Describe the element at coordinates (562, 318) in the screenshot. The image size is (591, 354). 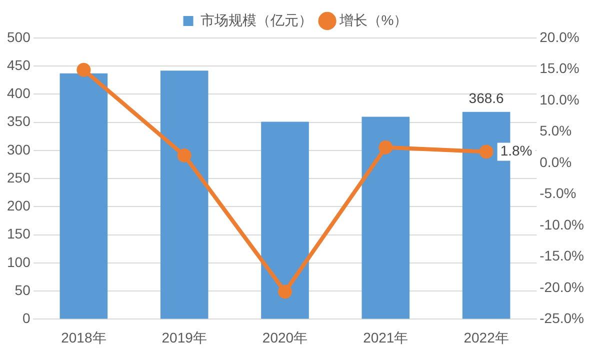
I see `y2-tick-label: -25.0%` at that location.